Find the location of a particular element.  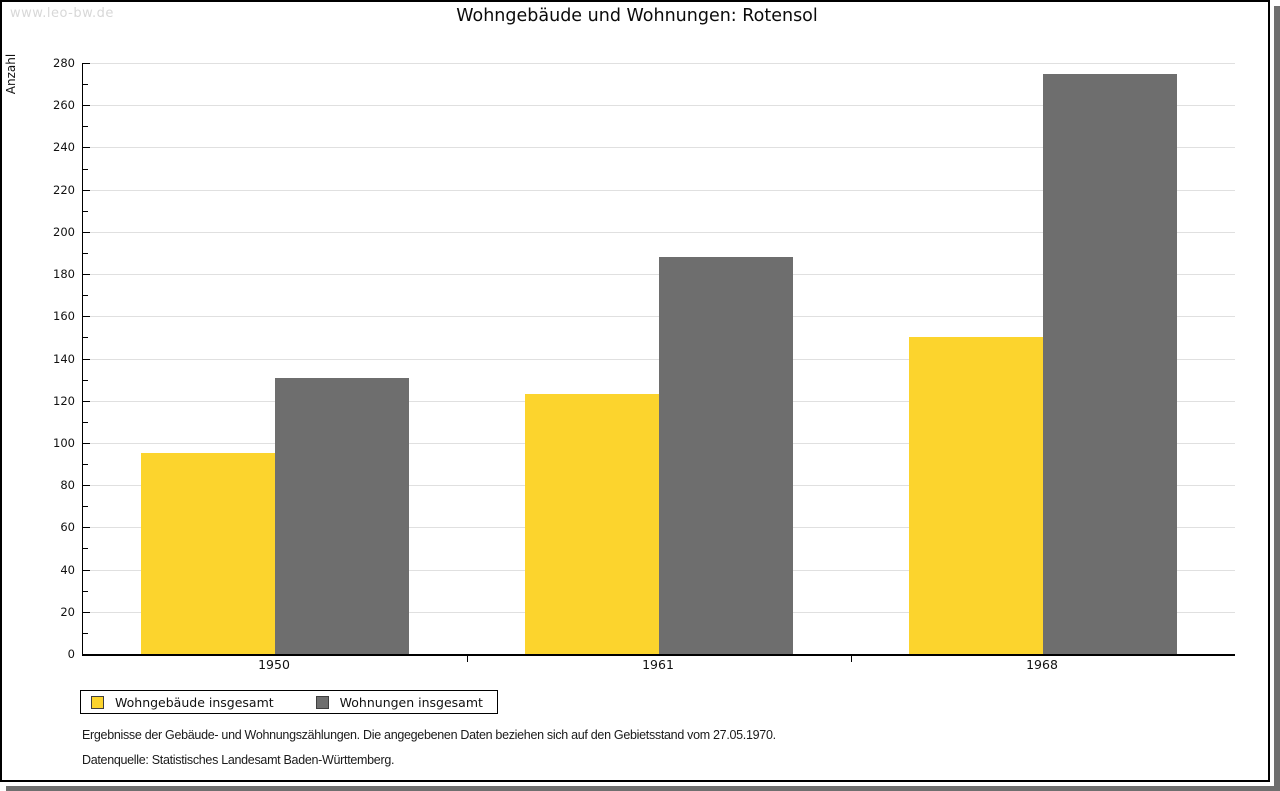

y-tick-label: 240 is located at coordinates (64, 147).